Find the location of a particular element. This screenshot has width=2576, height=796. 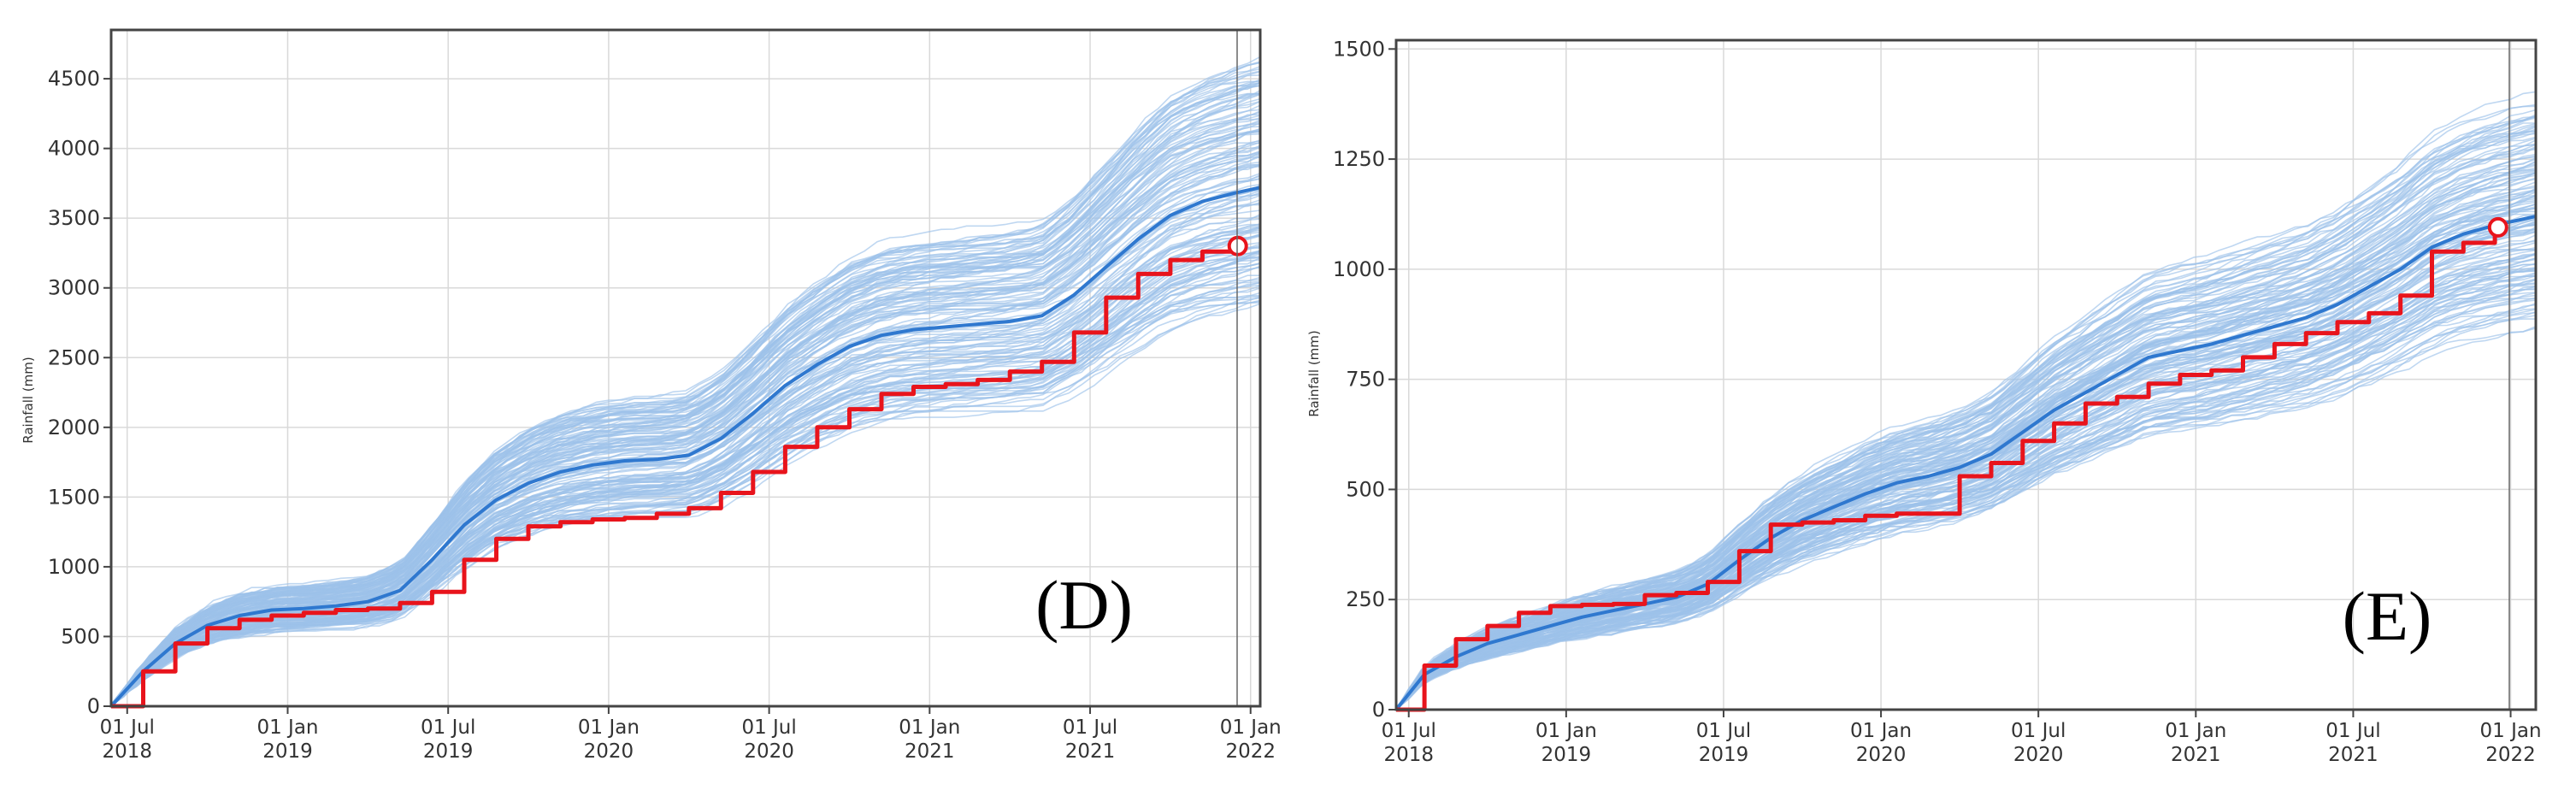

y-tick-label: 3500 is located at coordinates (74, 218).